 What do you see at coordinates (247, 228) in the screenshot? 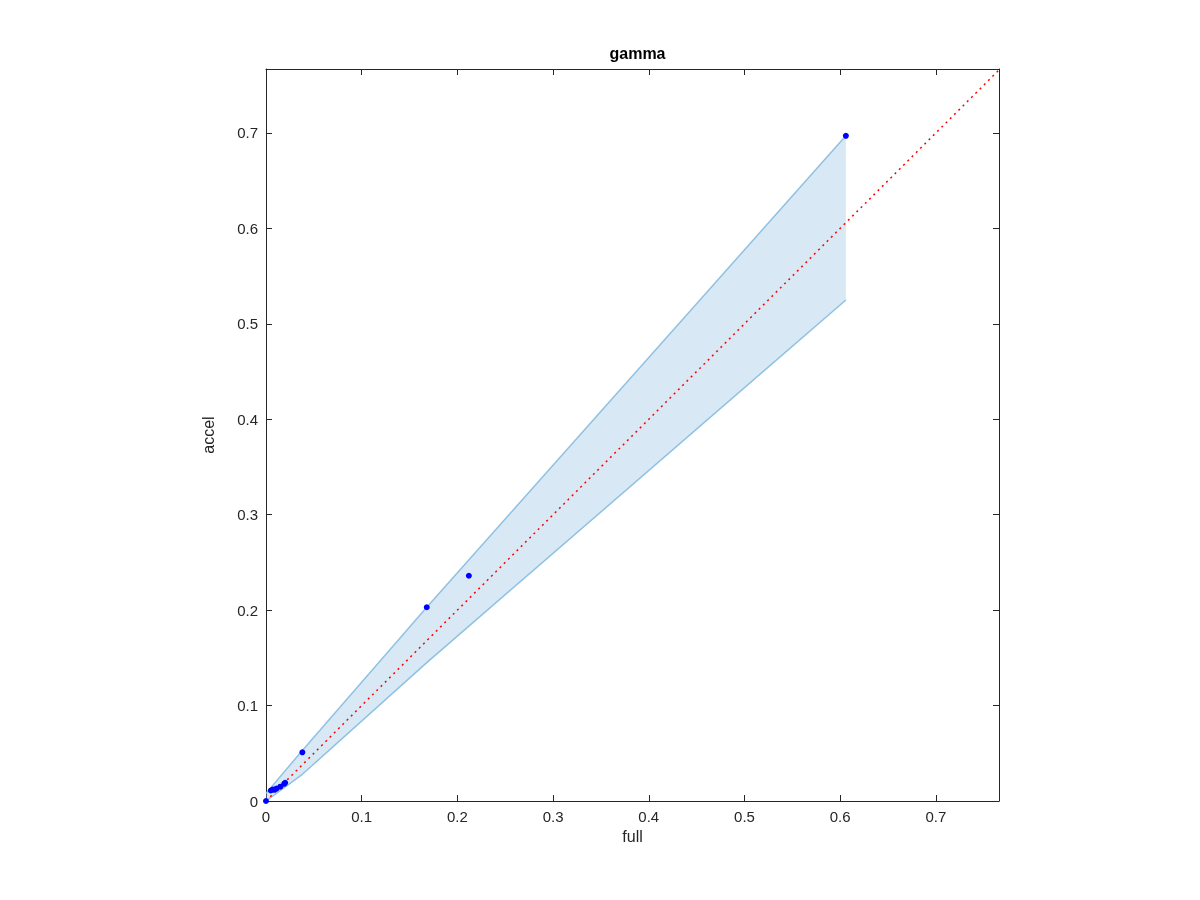
I see `y-tick-label: 0.6` at bounding box center [247, 228].